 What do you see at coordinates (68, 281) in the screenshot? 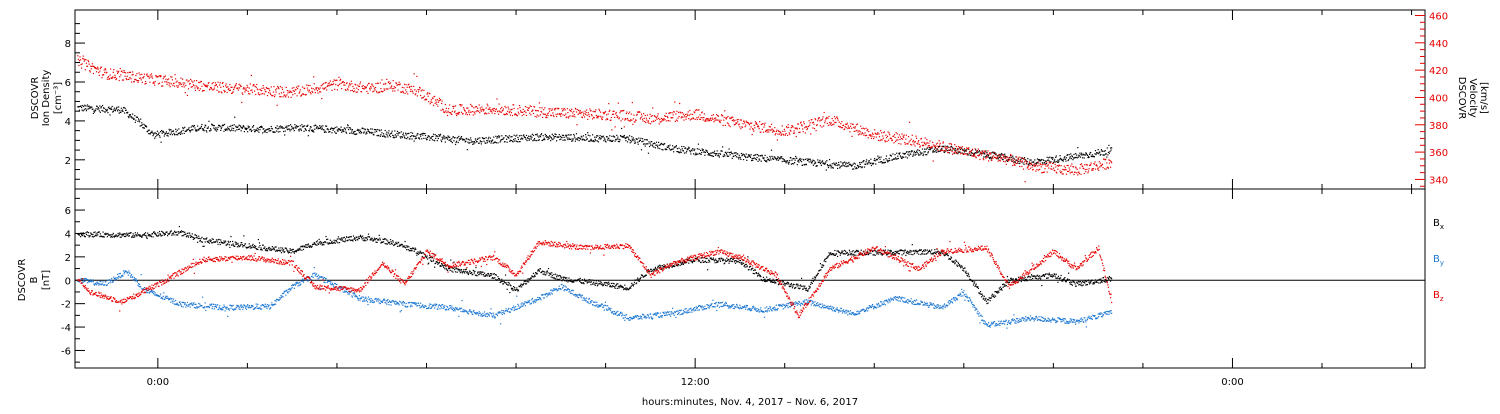
I see `y-tick-label: 0` at bounding box center [68, 281].